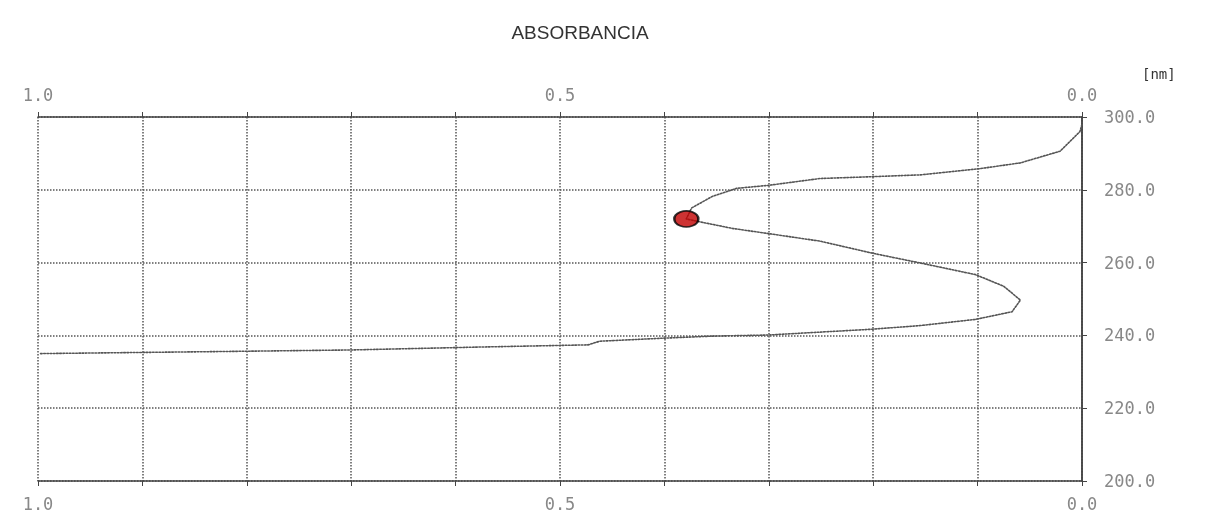  I want to click on y-axis-title: [nm], so click(1159, 74).